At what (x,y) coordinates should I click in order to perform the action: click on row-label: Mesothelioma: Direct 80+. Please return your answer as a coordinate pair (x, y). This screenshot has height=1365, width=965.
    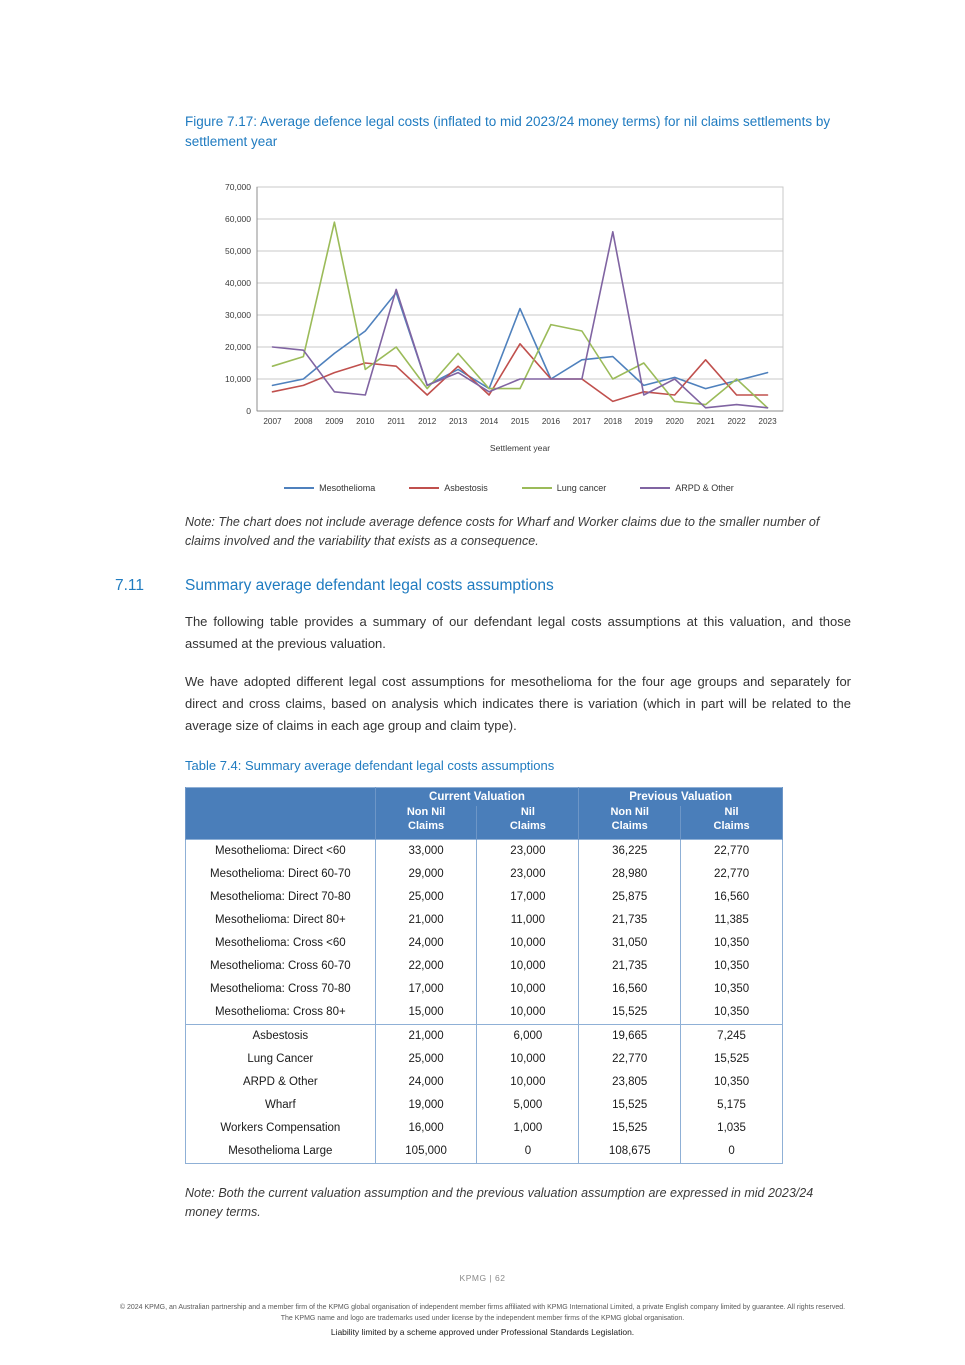
    Looking at the image, I should click on (280, 920).